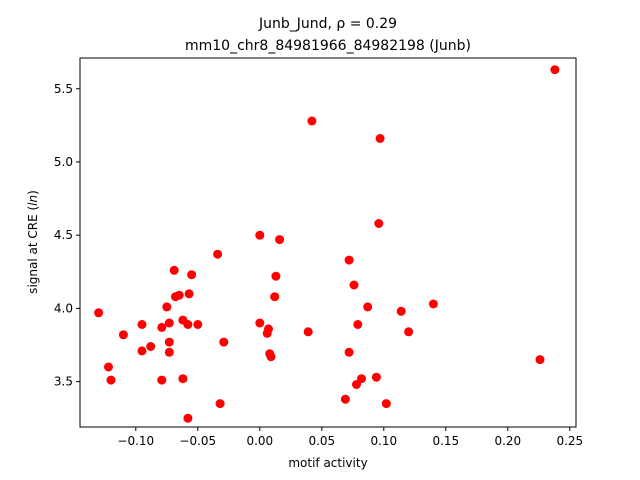 The image size is (640, 480). I want to click on y-tick-label: 4.5, so click(63, 235).